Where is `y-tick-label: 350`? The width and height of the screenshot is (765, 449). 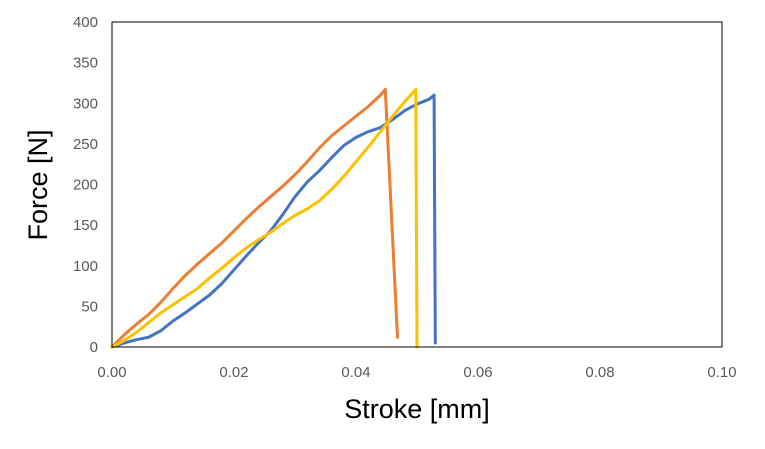 y-tick-label: 350 is located at coordinates (85, 63).